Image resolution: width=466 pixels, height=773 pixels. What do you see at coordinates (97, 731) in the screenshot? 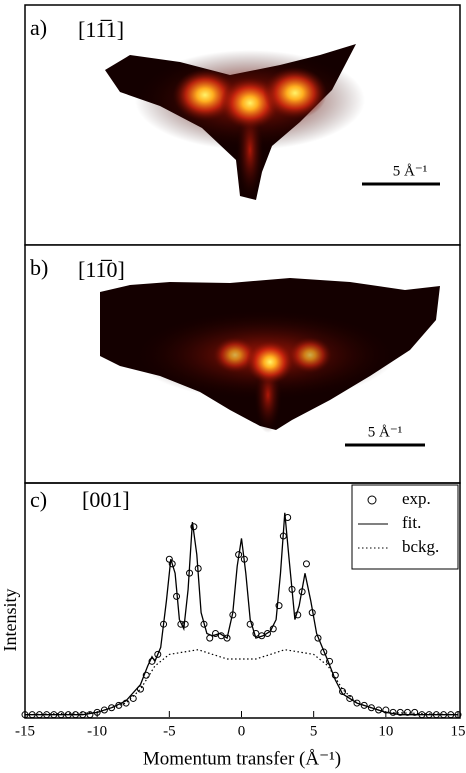
I see `x-tick-label: -10` at bounding box center [97, 731].